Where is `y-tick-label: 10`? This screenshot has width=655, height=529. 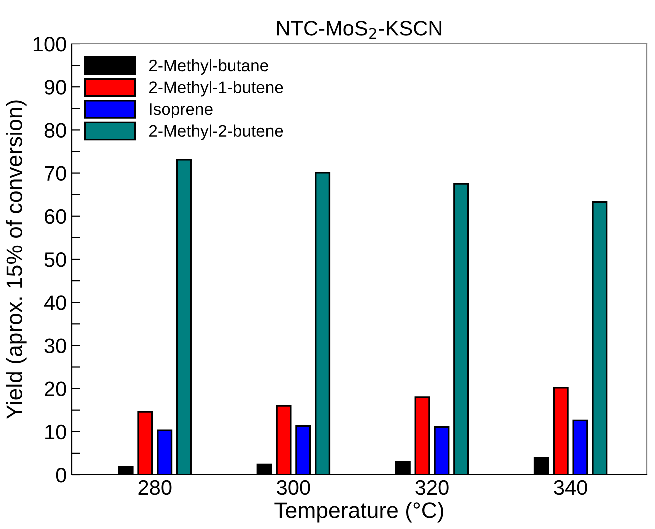 y-tick-label: 10 is located at coordinates (56, 432).